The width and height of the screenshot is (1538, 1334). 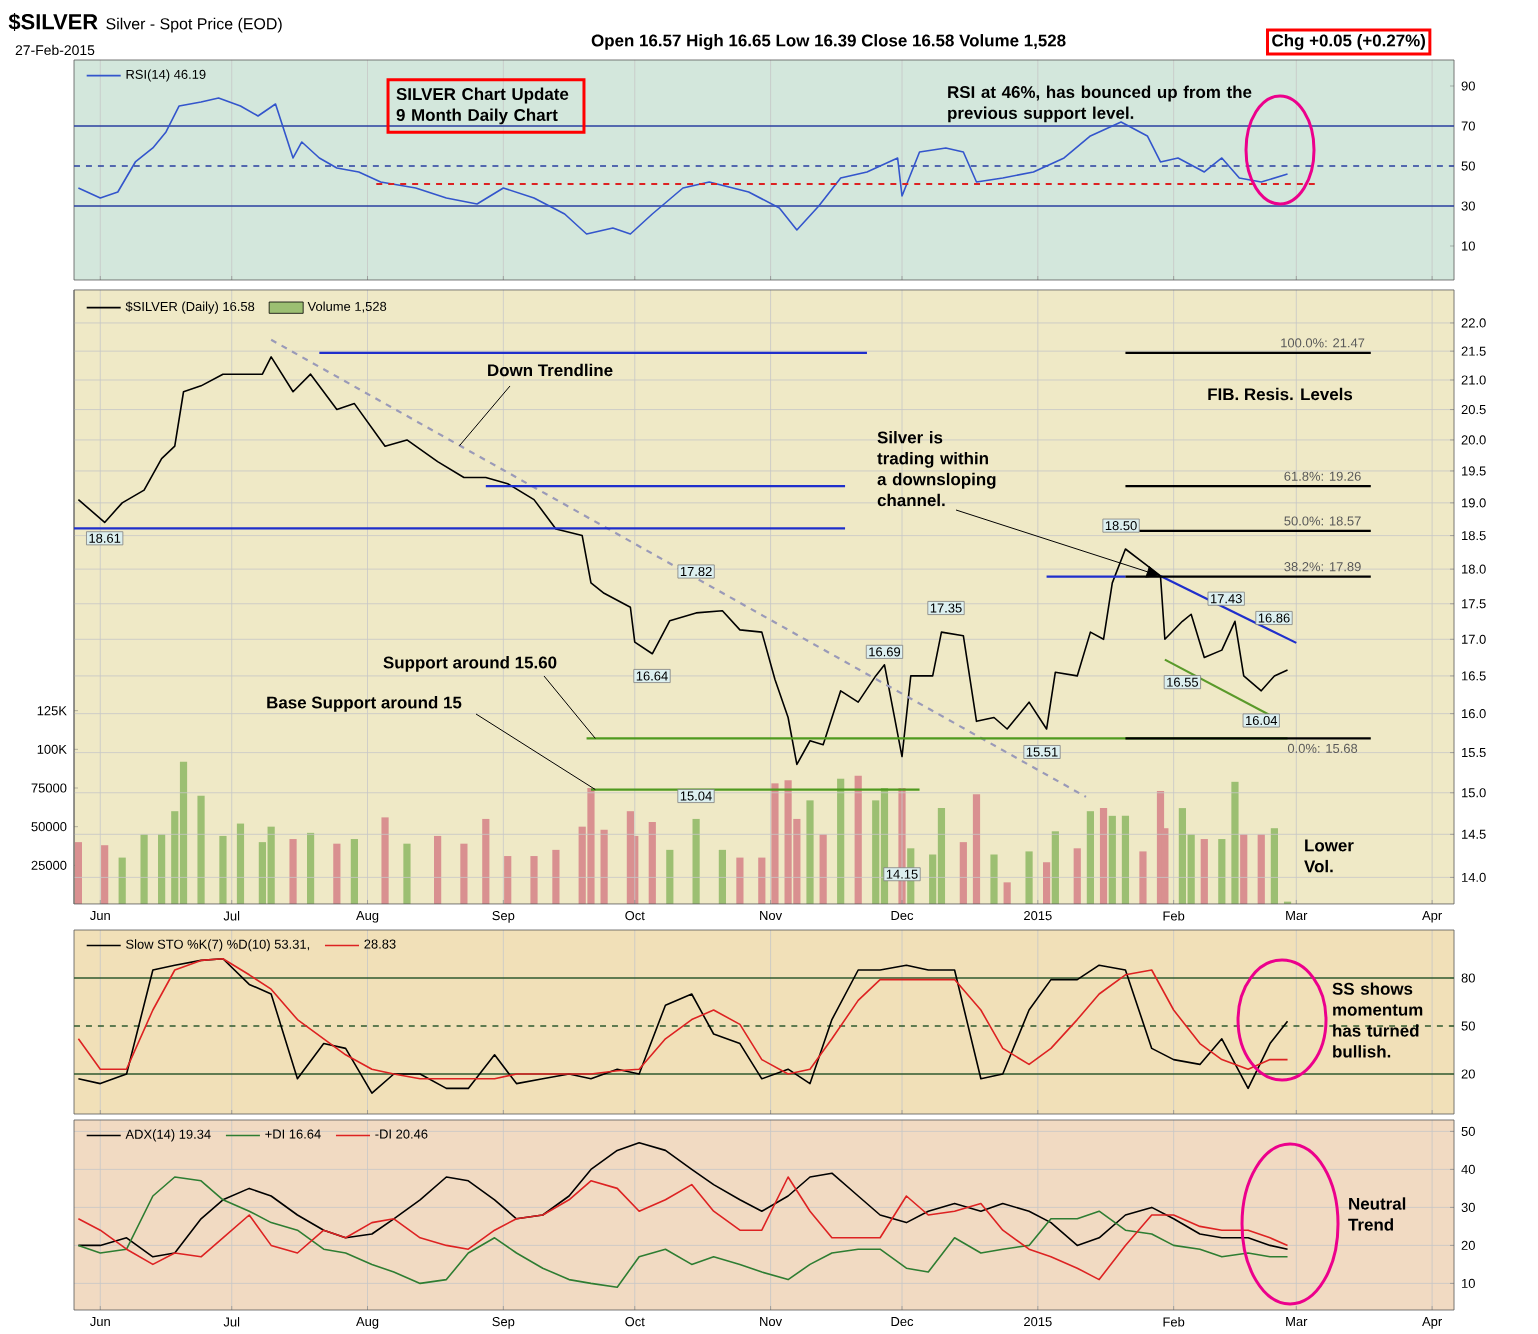 What do you see at coordinates (53, 22) in the screenshot?
I see `chart-title: $SILVER` at bounding box center [53, 22].